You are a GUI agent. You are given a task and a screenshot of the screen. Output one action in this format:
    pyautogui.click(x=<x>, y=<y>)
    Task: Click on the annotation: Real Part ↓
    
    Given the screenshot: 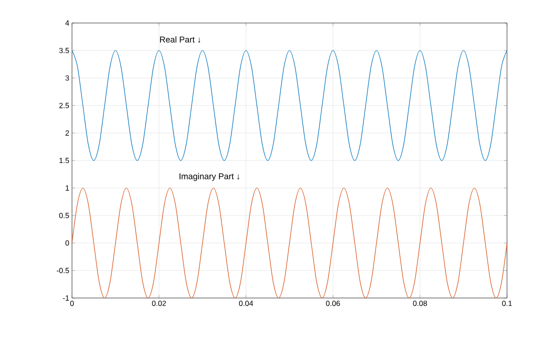 What is the action you would take?
    pyautogui.click(x=180, y=39)
    